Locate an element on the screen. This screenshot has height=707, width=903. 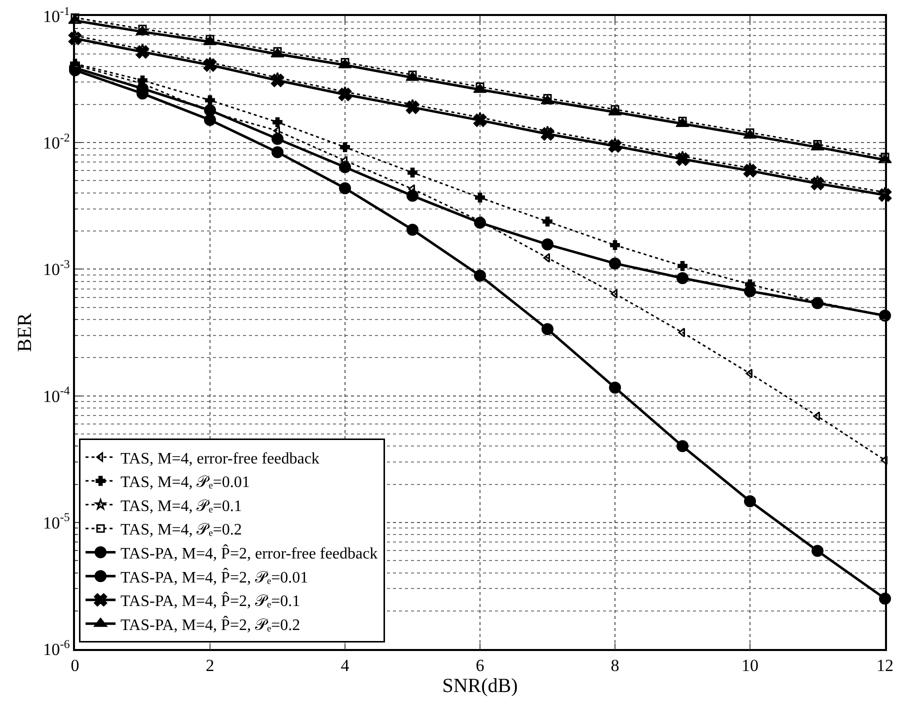
legend-label: TAS-PA, M=4, P̂=2, 𝒫ₑ=0.01 is located at coordinates (214, 576).